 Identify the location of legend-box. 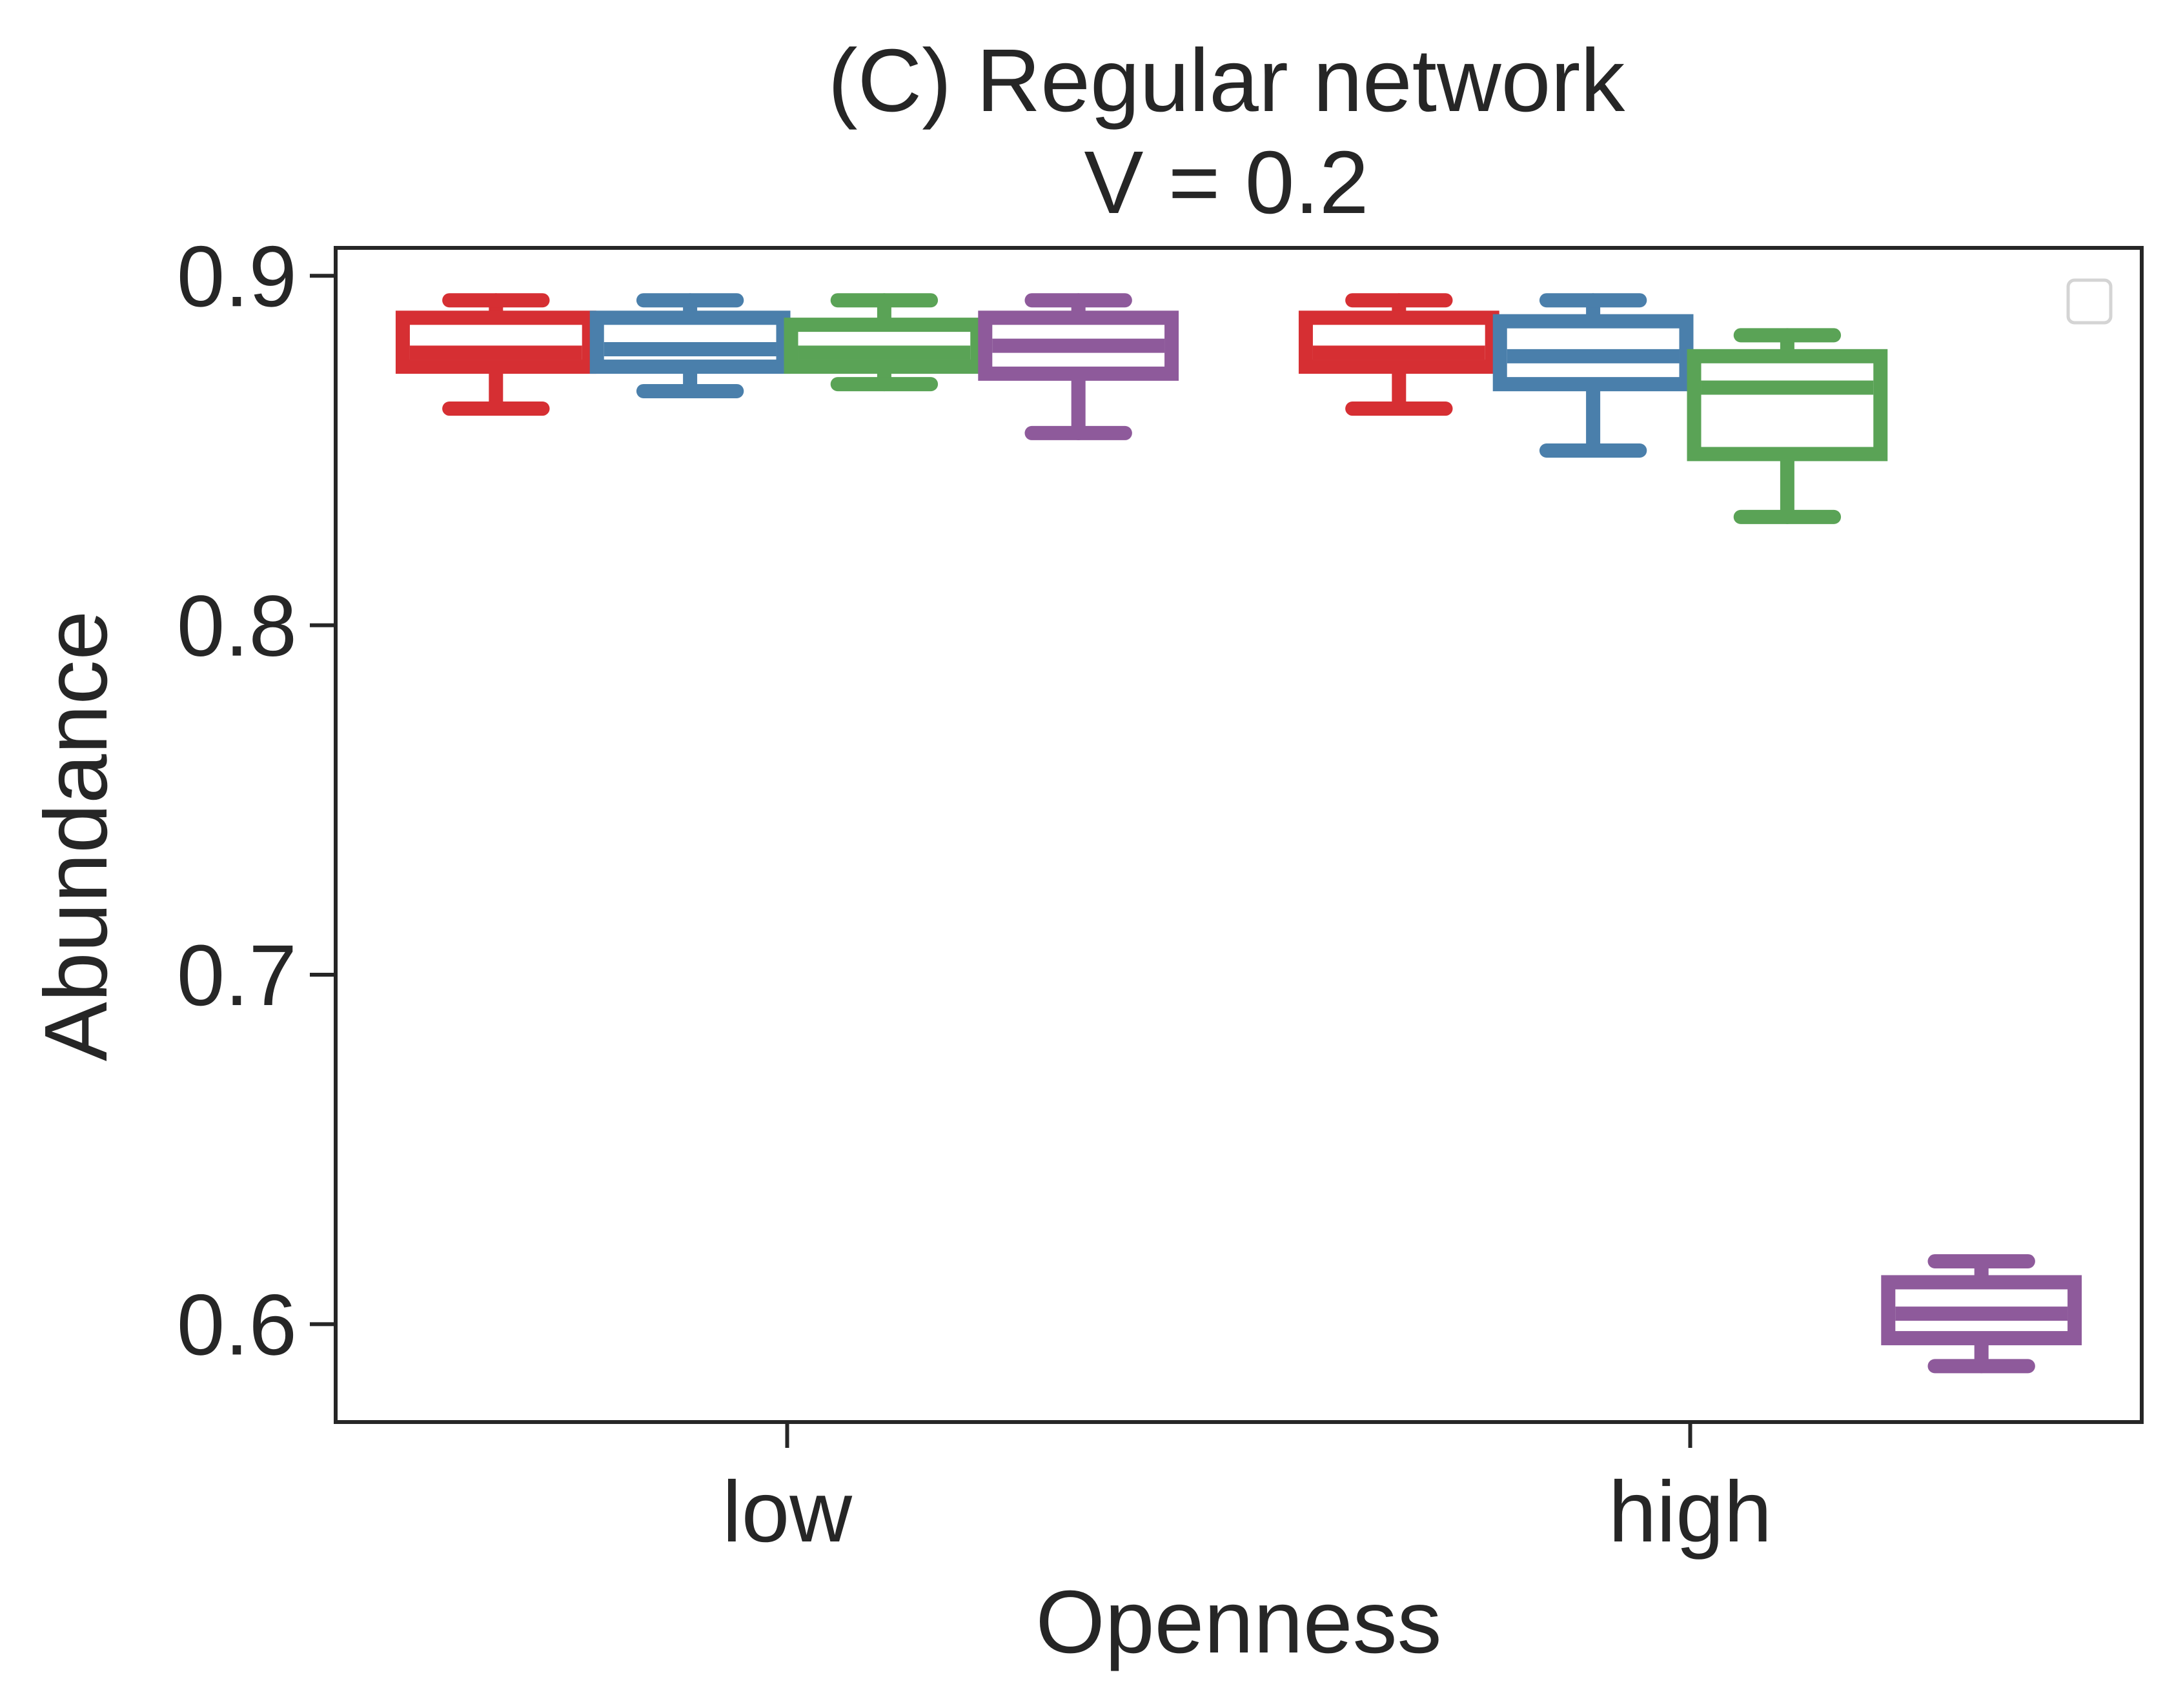
(2089, 301).